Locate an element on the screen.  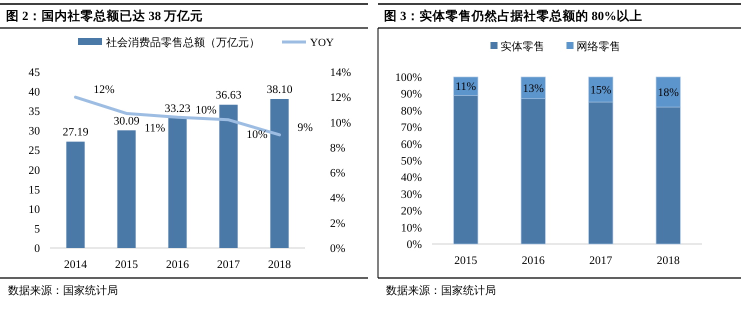
legend-label: 网络零售 is located at coordinates (598, 47).